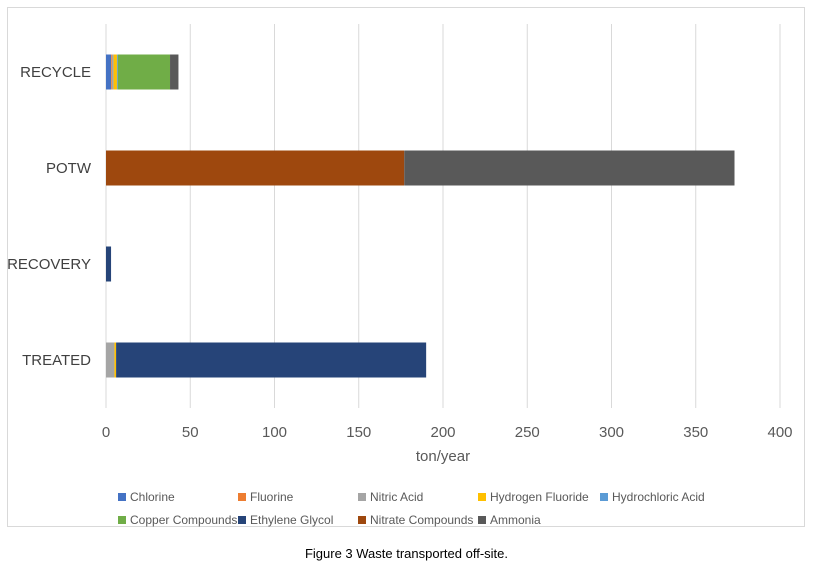  I want to click on x-tick-label: 400, so click(779, 432).